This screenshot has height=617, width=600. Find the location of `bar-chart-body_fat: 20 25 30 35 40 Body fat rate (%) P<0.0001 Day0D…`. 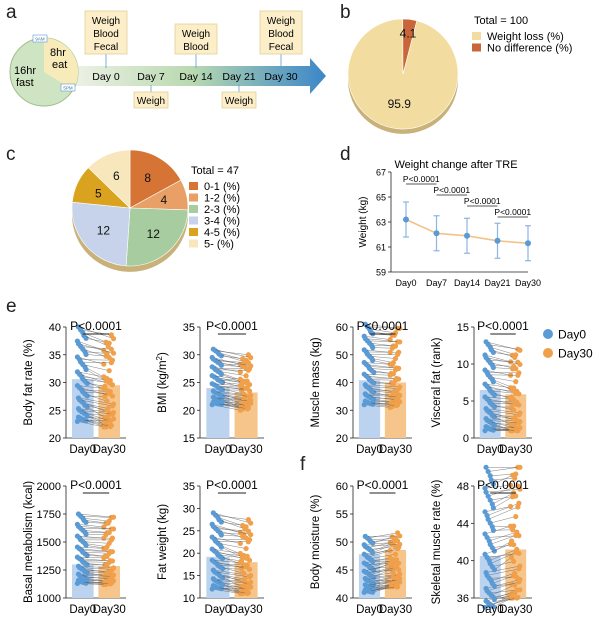

bar-chart-body_fat: 20 25 30 35 40 Body fat rate (%) P<0.0001 Day0D… is located at coordinates (74, 387).